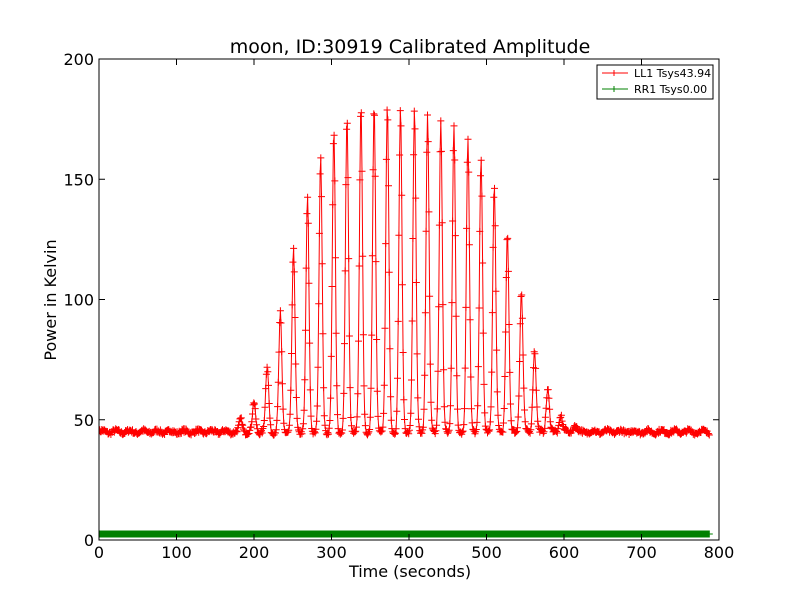 The height and width of the screenshot is (604, 800). What do you see at coordinates (84, 420) in the screenshot?
I see `y-tick-label: 50` at bounding box center [84, 420].